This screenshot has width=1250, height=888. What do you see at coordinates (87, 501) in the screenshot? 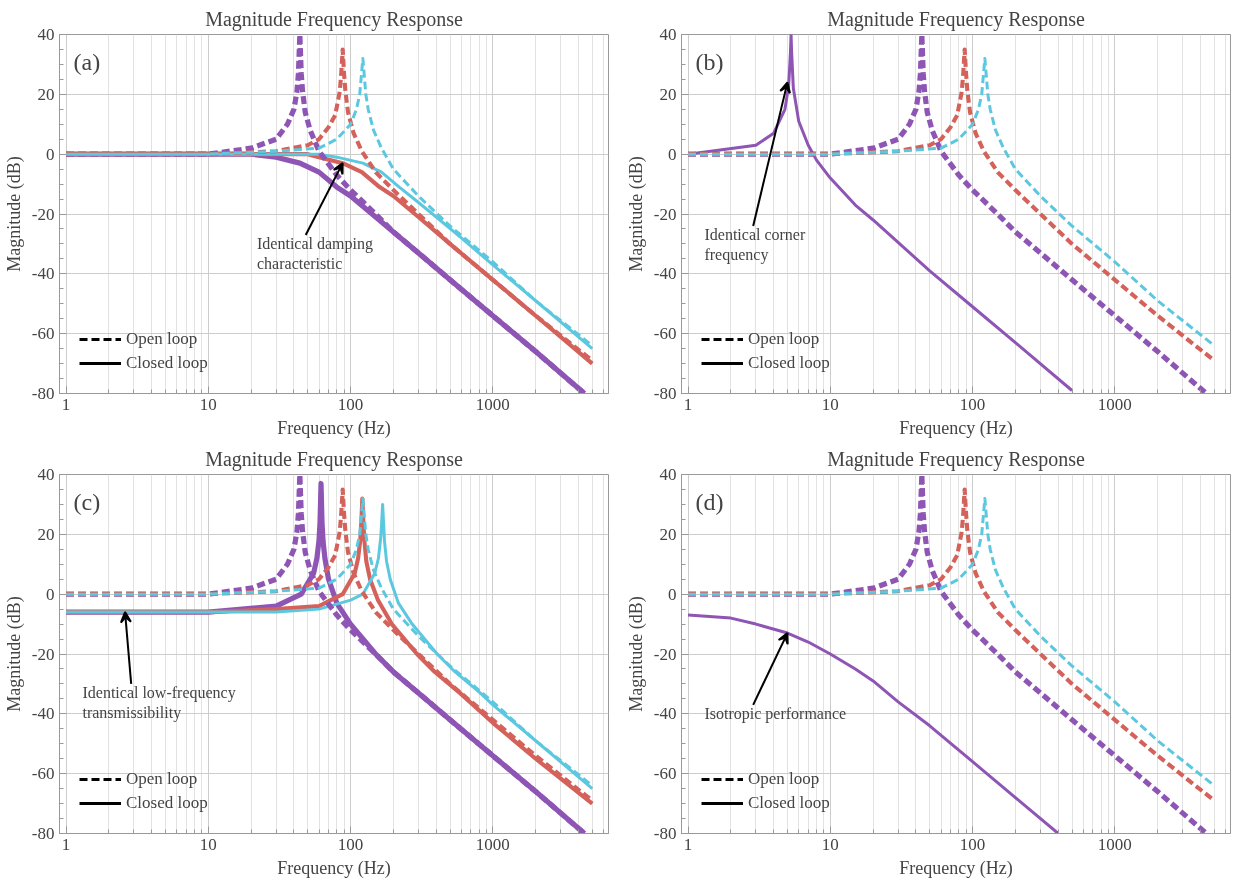
I see `annotation: (c)` at bounding box center [87, 501].